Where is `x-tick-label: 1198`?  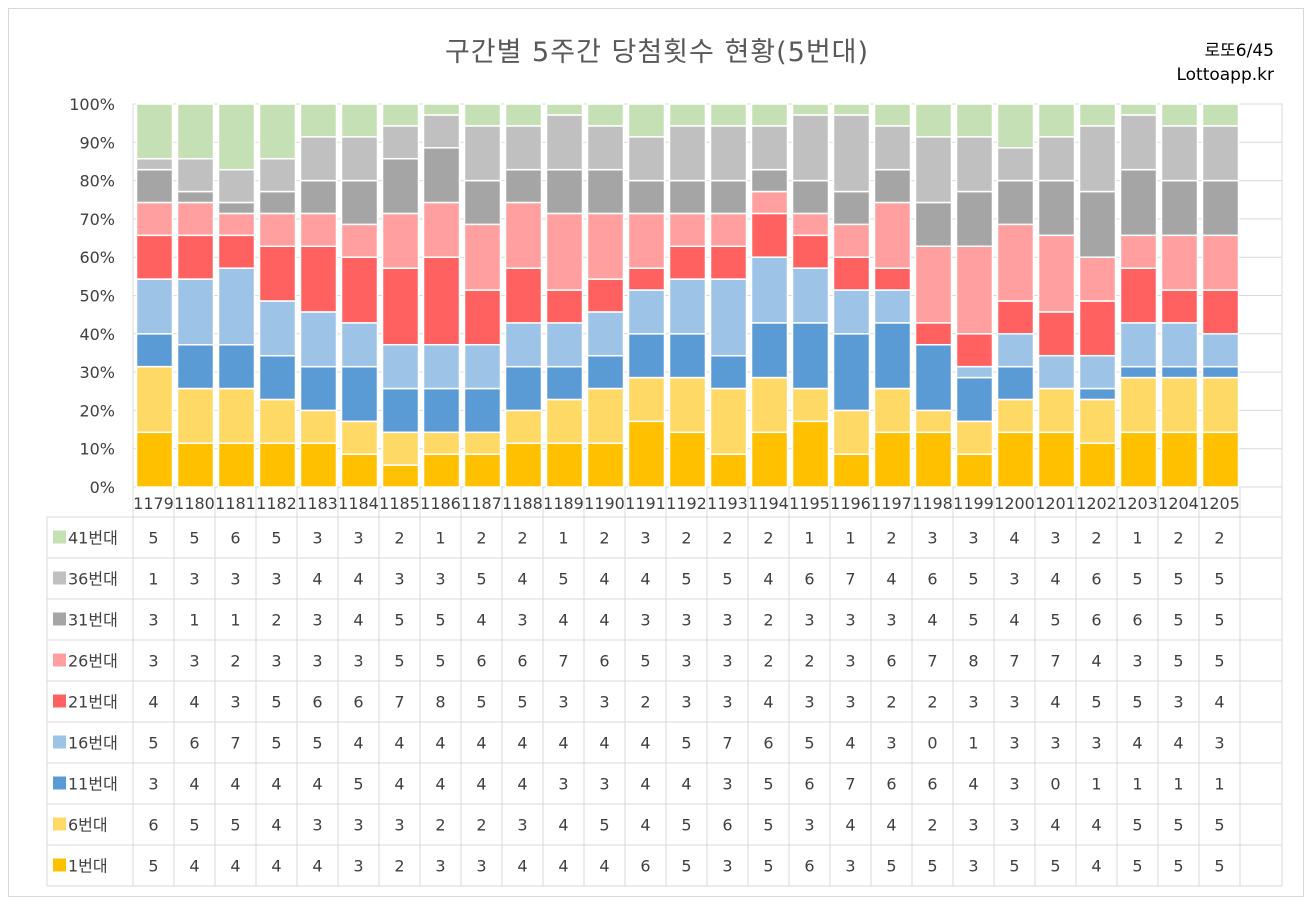 x-tick-label: 1198 is located at coordinates (932, 503).